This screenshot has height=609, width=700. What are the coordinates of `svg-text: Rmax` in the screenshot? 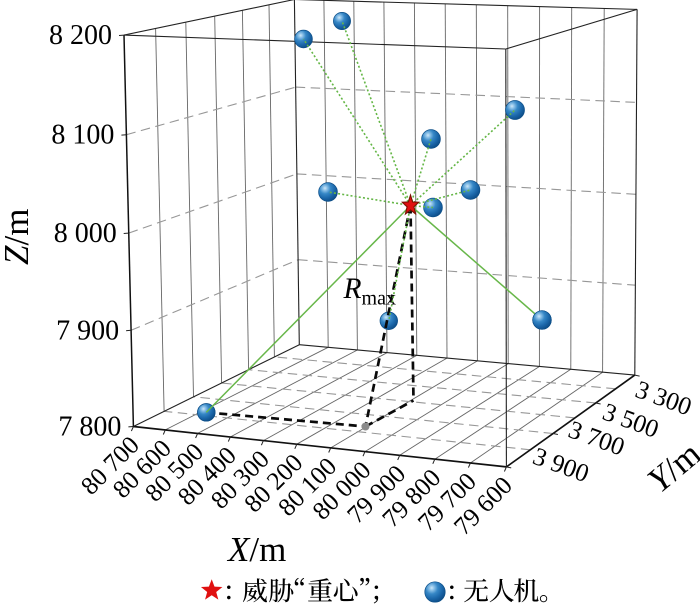 It's located at (369, 291).